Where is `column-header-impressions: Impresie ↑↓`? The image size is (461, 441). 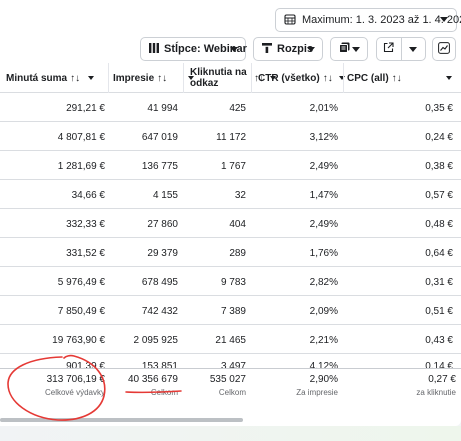 column-header-impressions: Impresie ↑↓ is located at coordinates (154, 78).